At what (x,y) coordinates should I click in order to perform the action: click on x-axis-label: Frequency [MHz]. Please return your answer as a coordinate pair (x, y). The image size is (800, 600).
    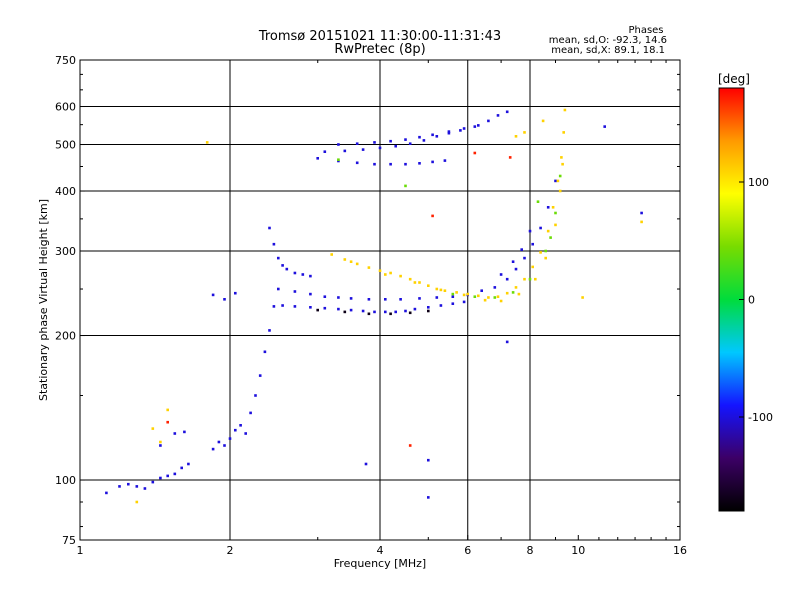
    Looking at the image, I should click on (380, 563).